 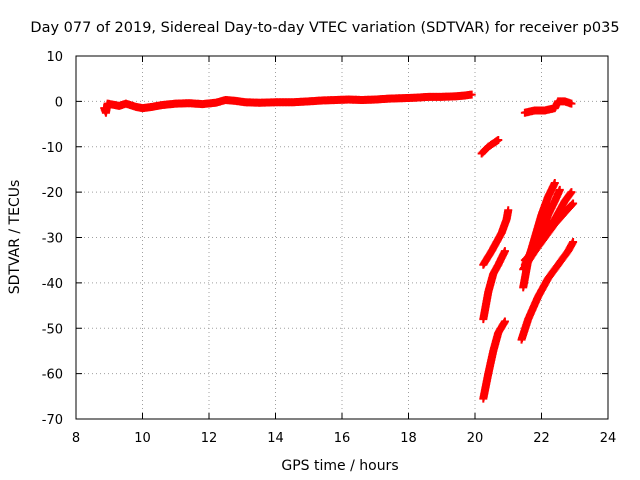 I want to click on x-tick-label: 22, so click(x=541, y=438).